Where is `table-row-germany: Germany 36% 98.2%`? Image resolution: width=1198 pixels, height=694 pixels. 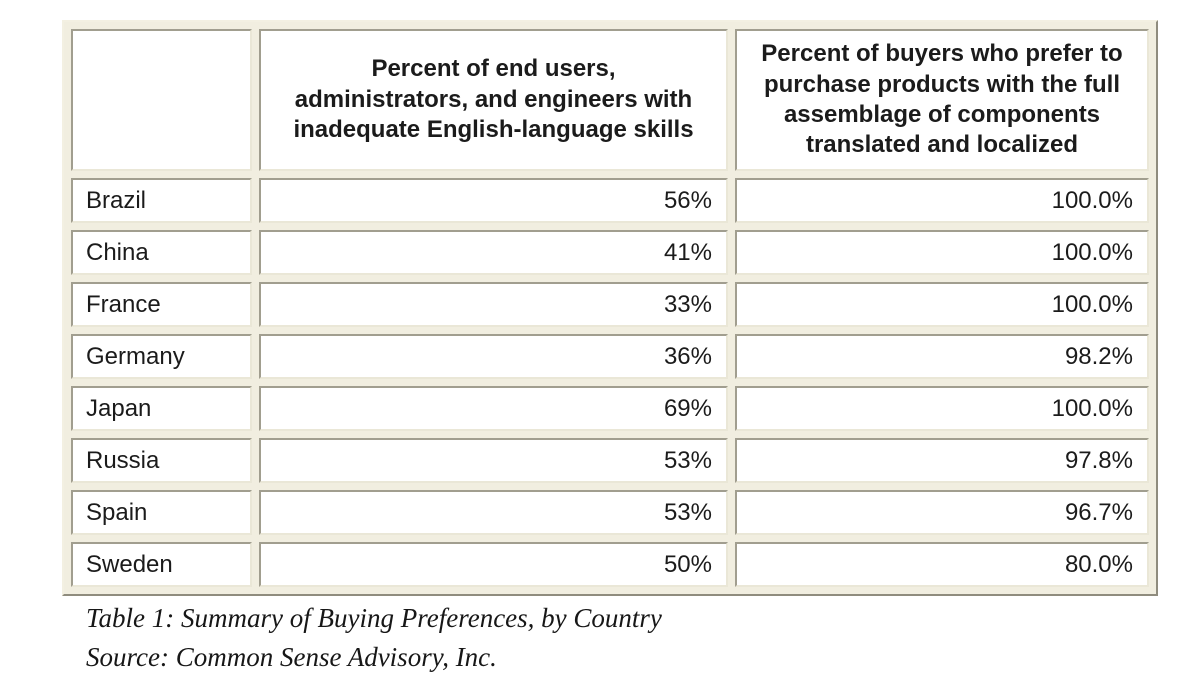 table-row-germany: Germany 36% 98.2% is located at coordinates (610, 356).